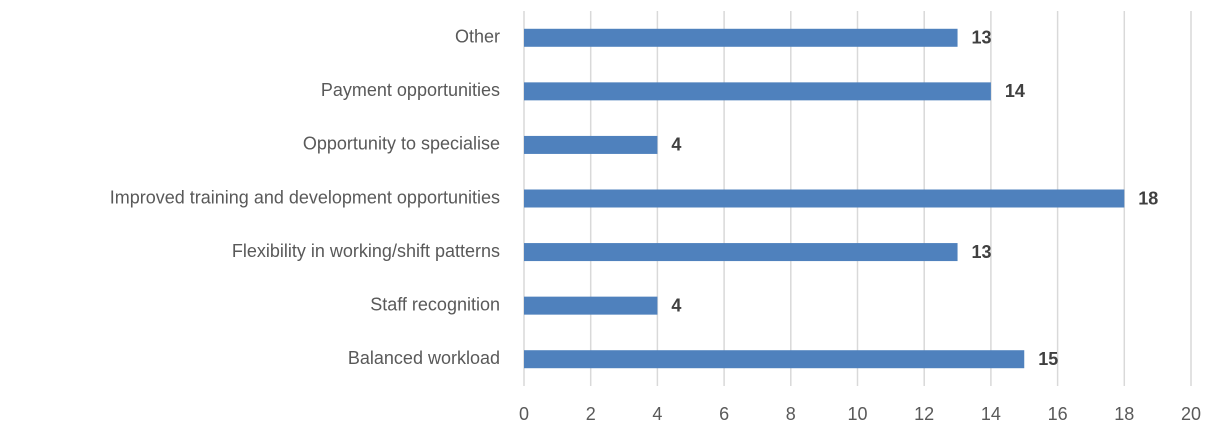 Image resolution: width=1214 pixels, height=428 pixels. What do you see at coordinates (1191, 414) in the screenshot?
I see `x-tick-label: 20` at bounding box center [1191, 414].